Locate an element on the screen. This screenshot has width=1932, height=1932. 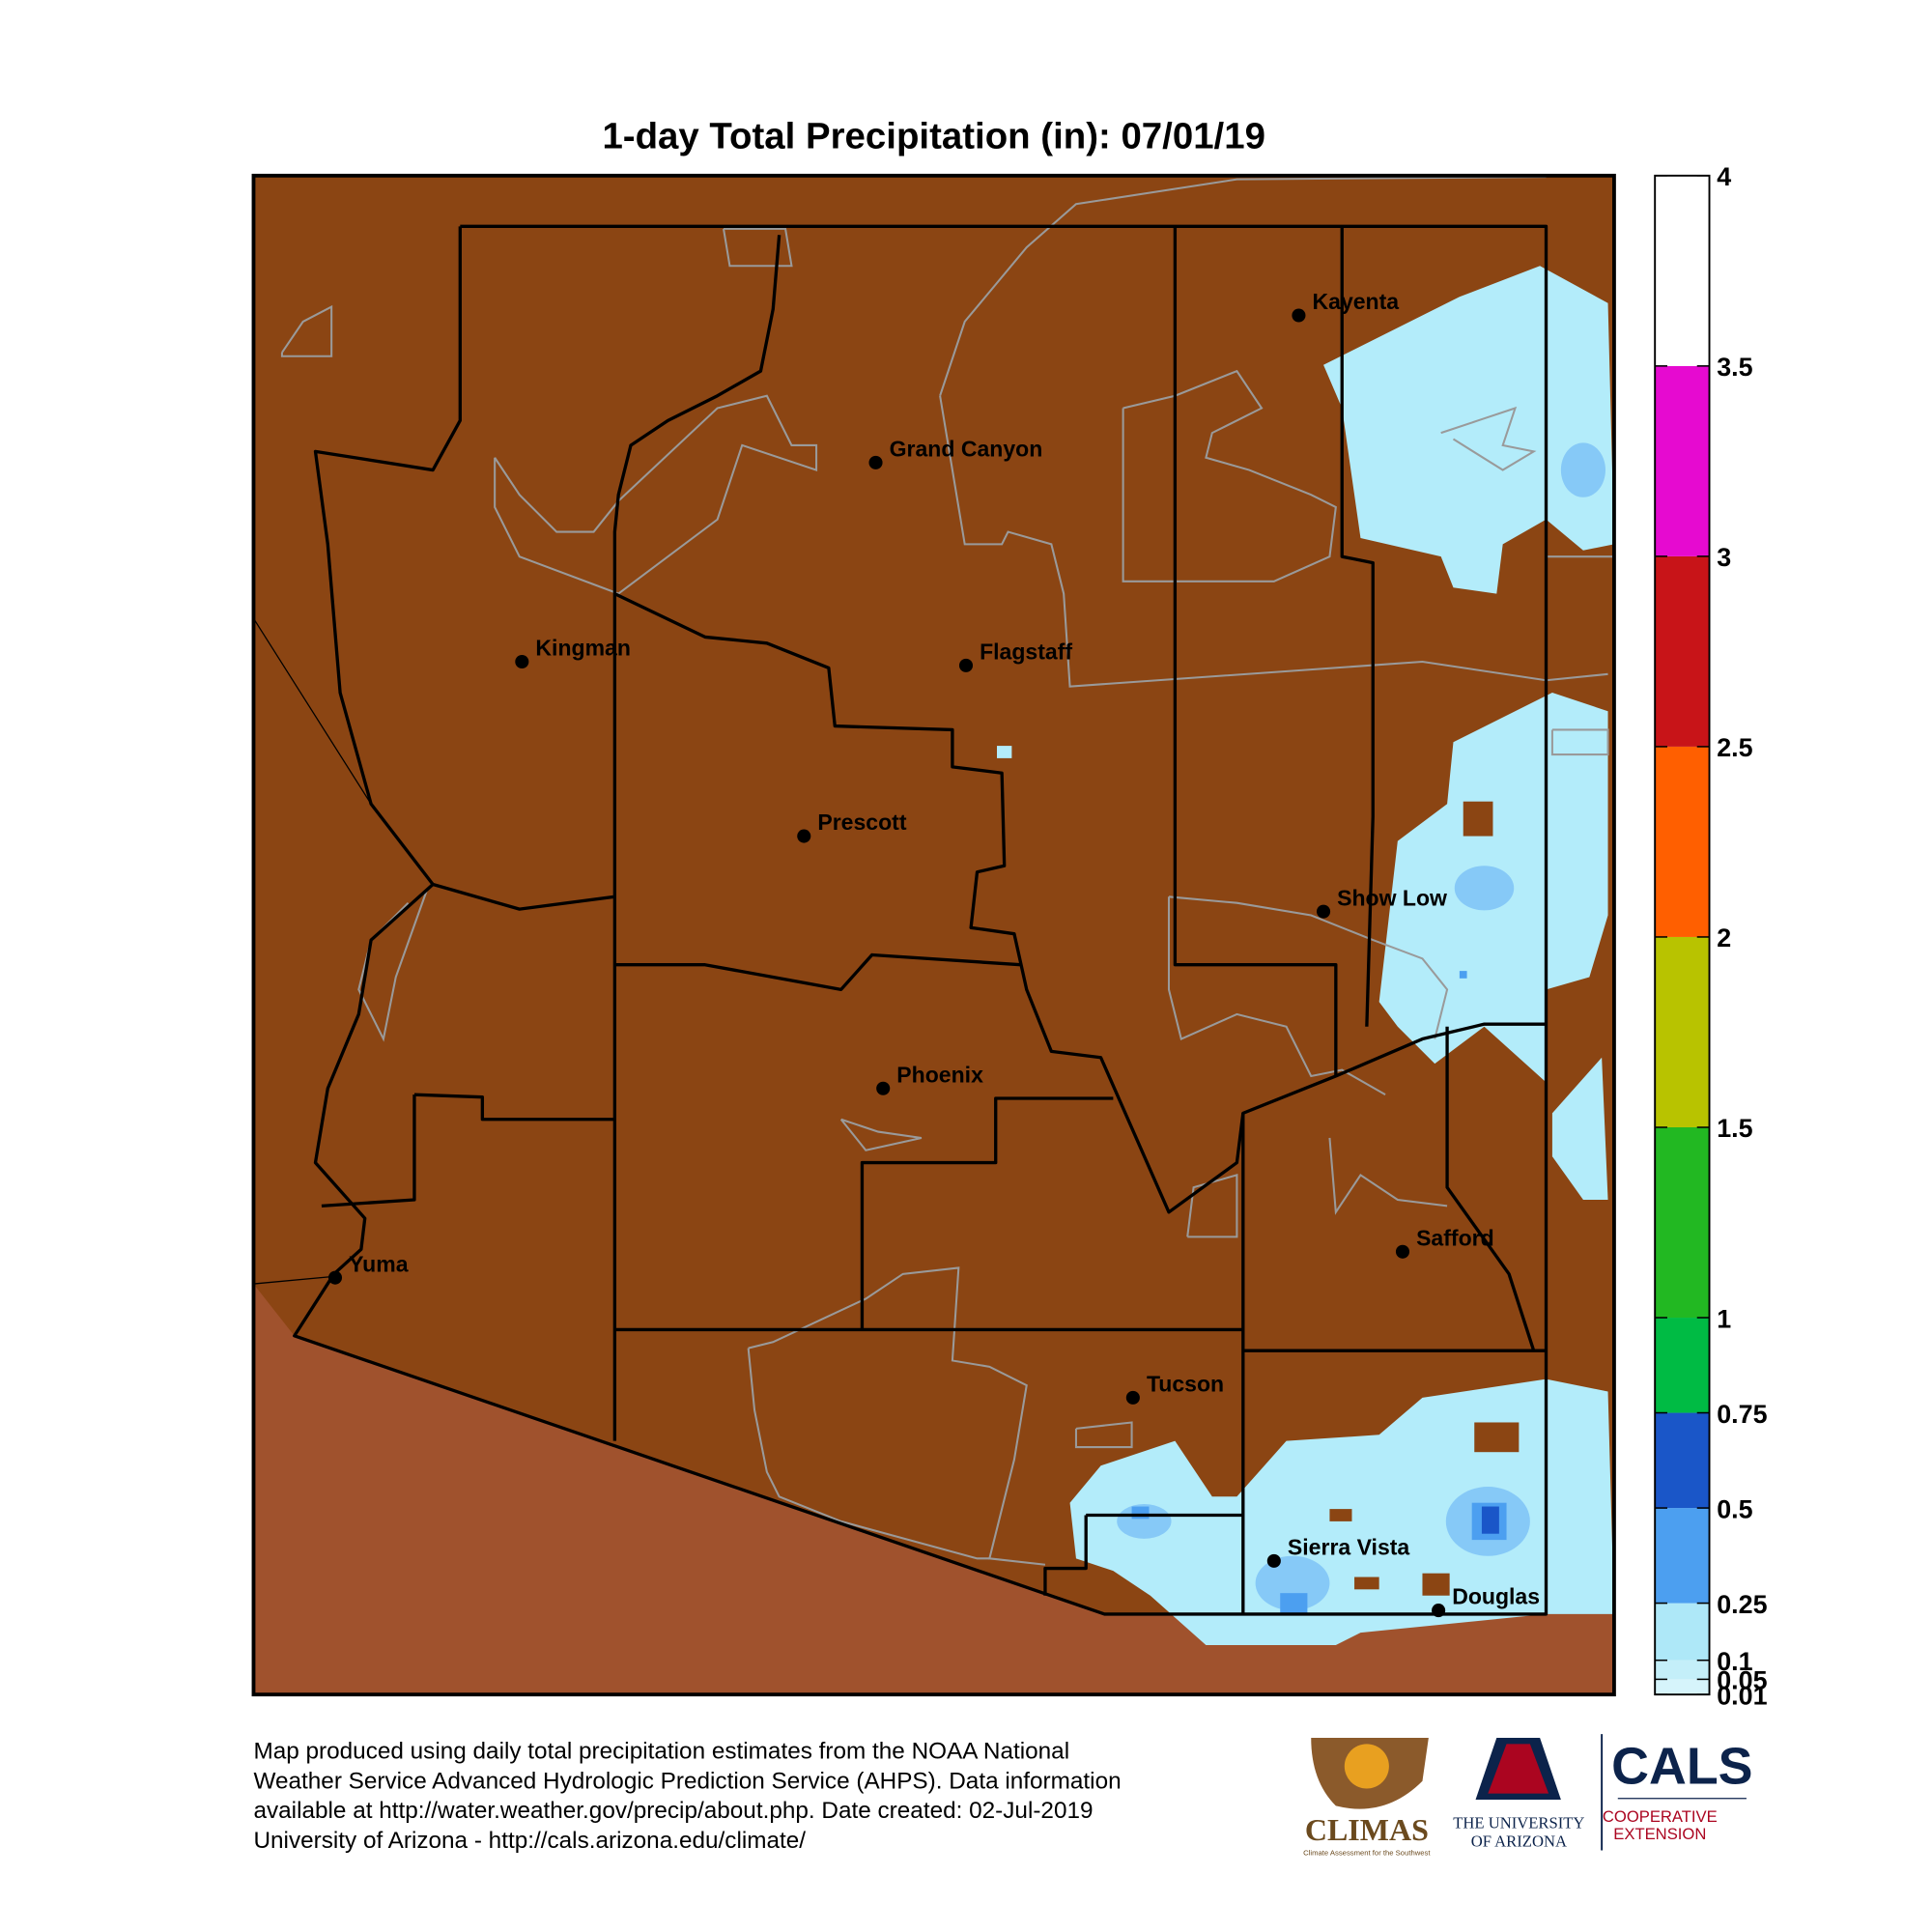
colorbar-tick-label: 2 is located at coordinates (1724, 937).